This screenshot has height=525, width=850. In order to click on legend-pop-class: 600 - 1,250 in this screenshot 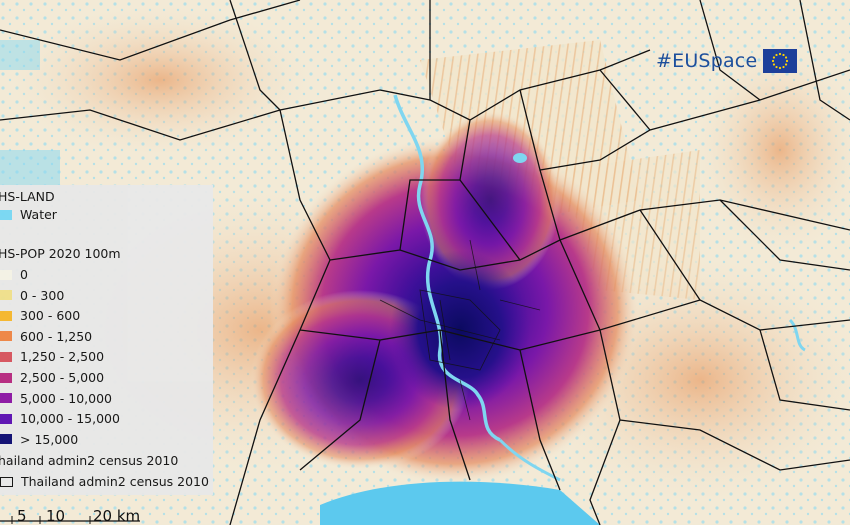, I will do `click(46, 336)`.